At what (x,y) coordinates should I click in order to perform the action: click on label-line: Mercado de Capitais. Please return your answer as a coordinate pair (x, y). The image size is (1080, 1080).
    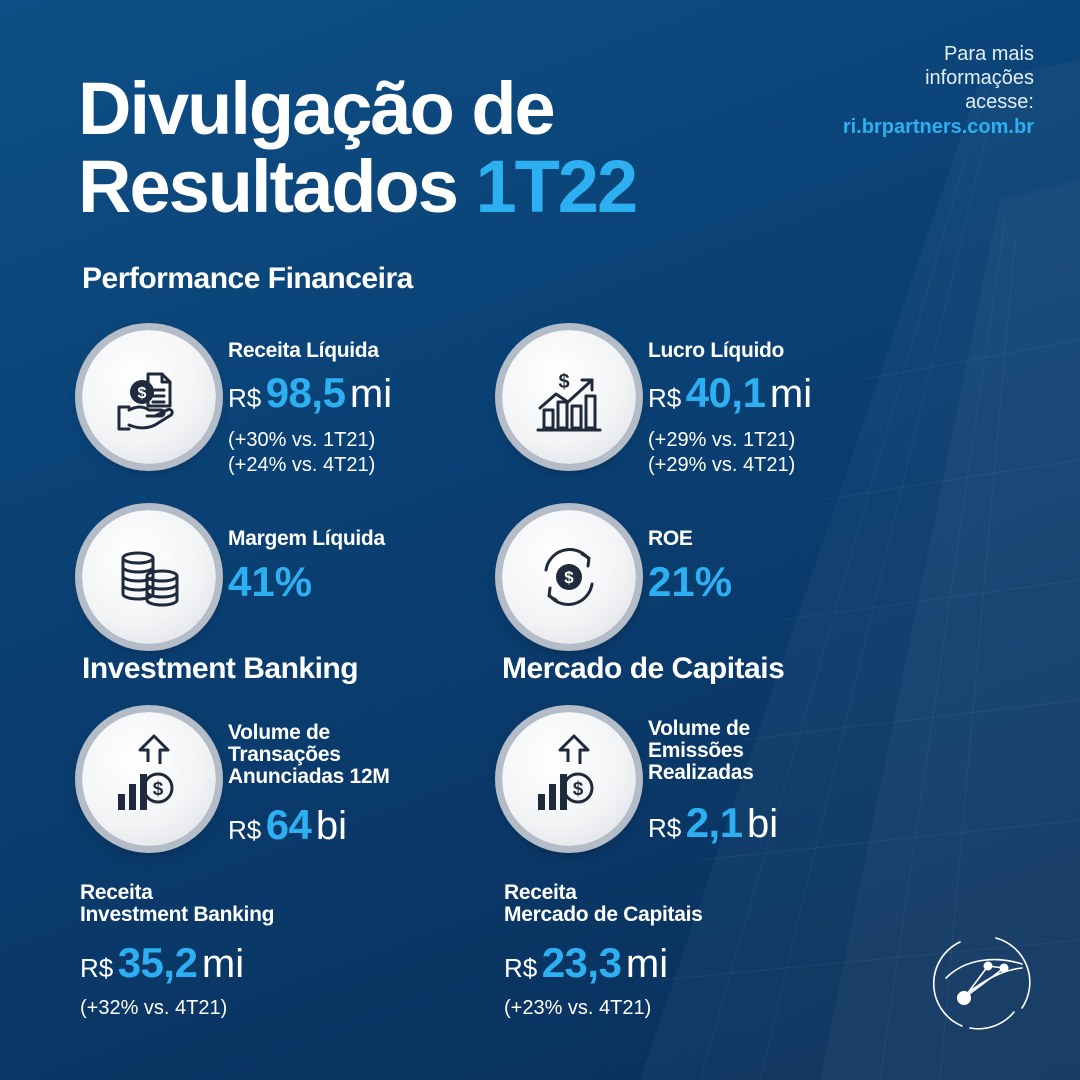
    Looking at the image, I should click on (603, 914).